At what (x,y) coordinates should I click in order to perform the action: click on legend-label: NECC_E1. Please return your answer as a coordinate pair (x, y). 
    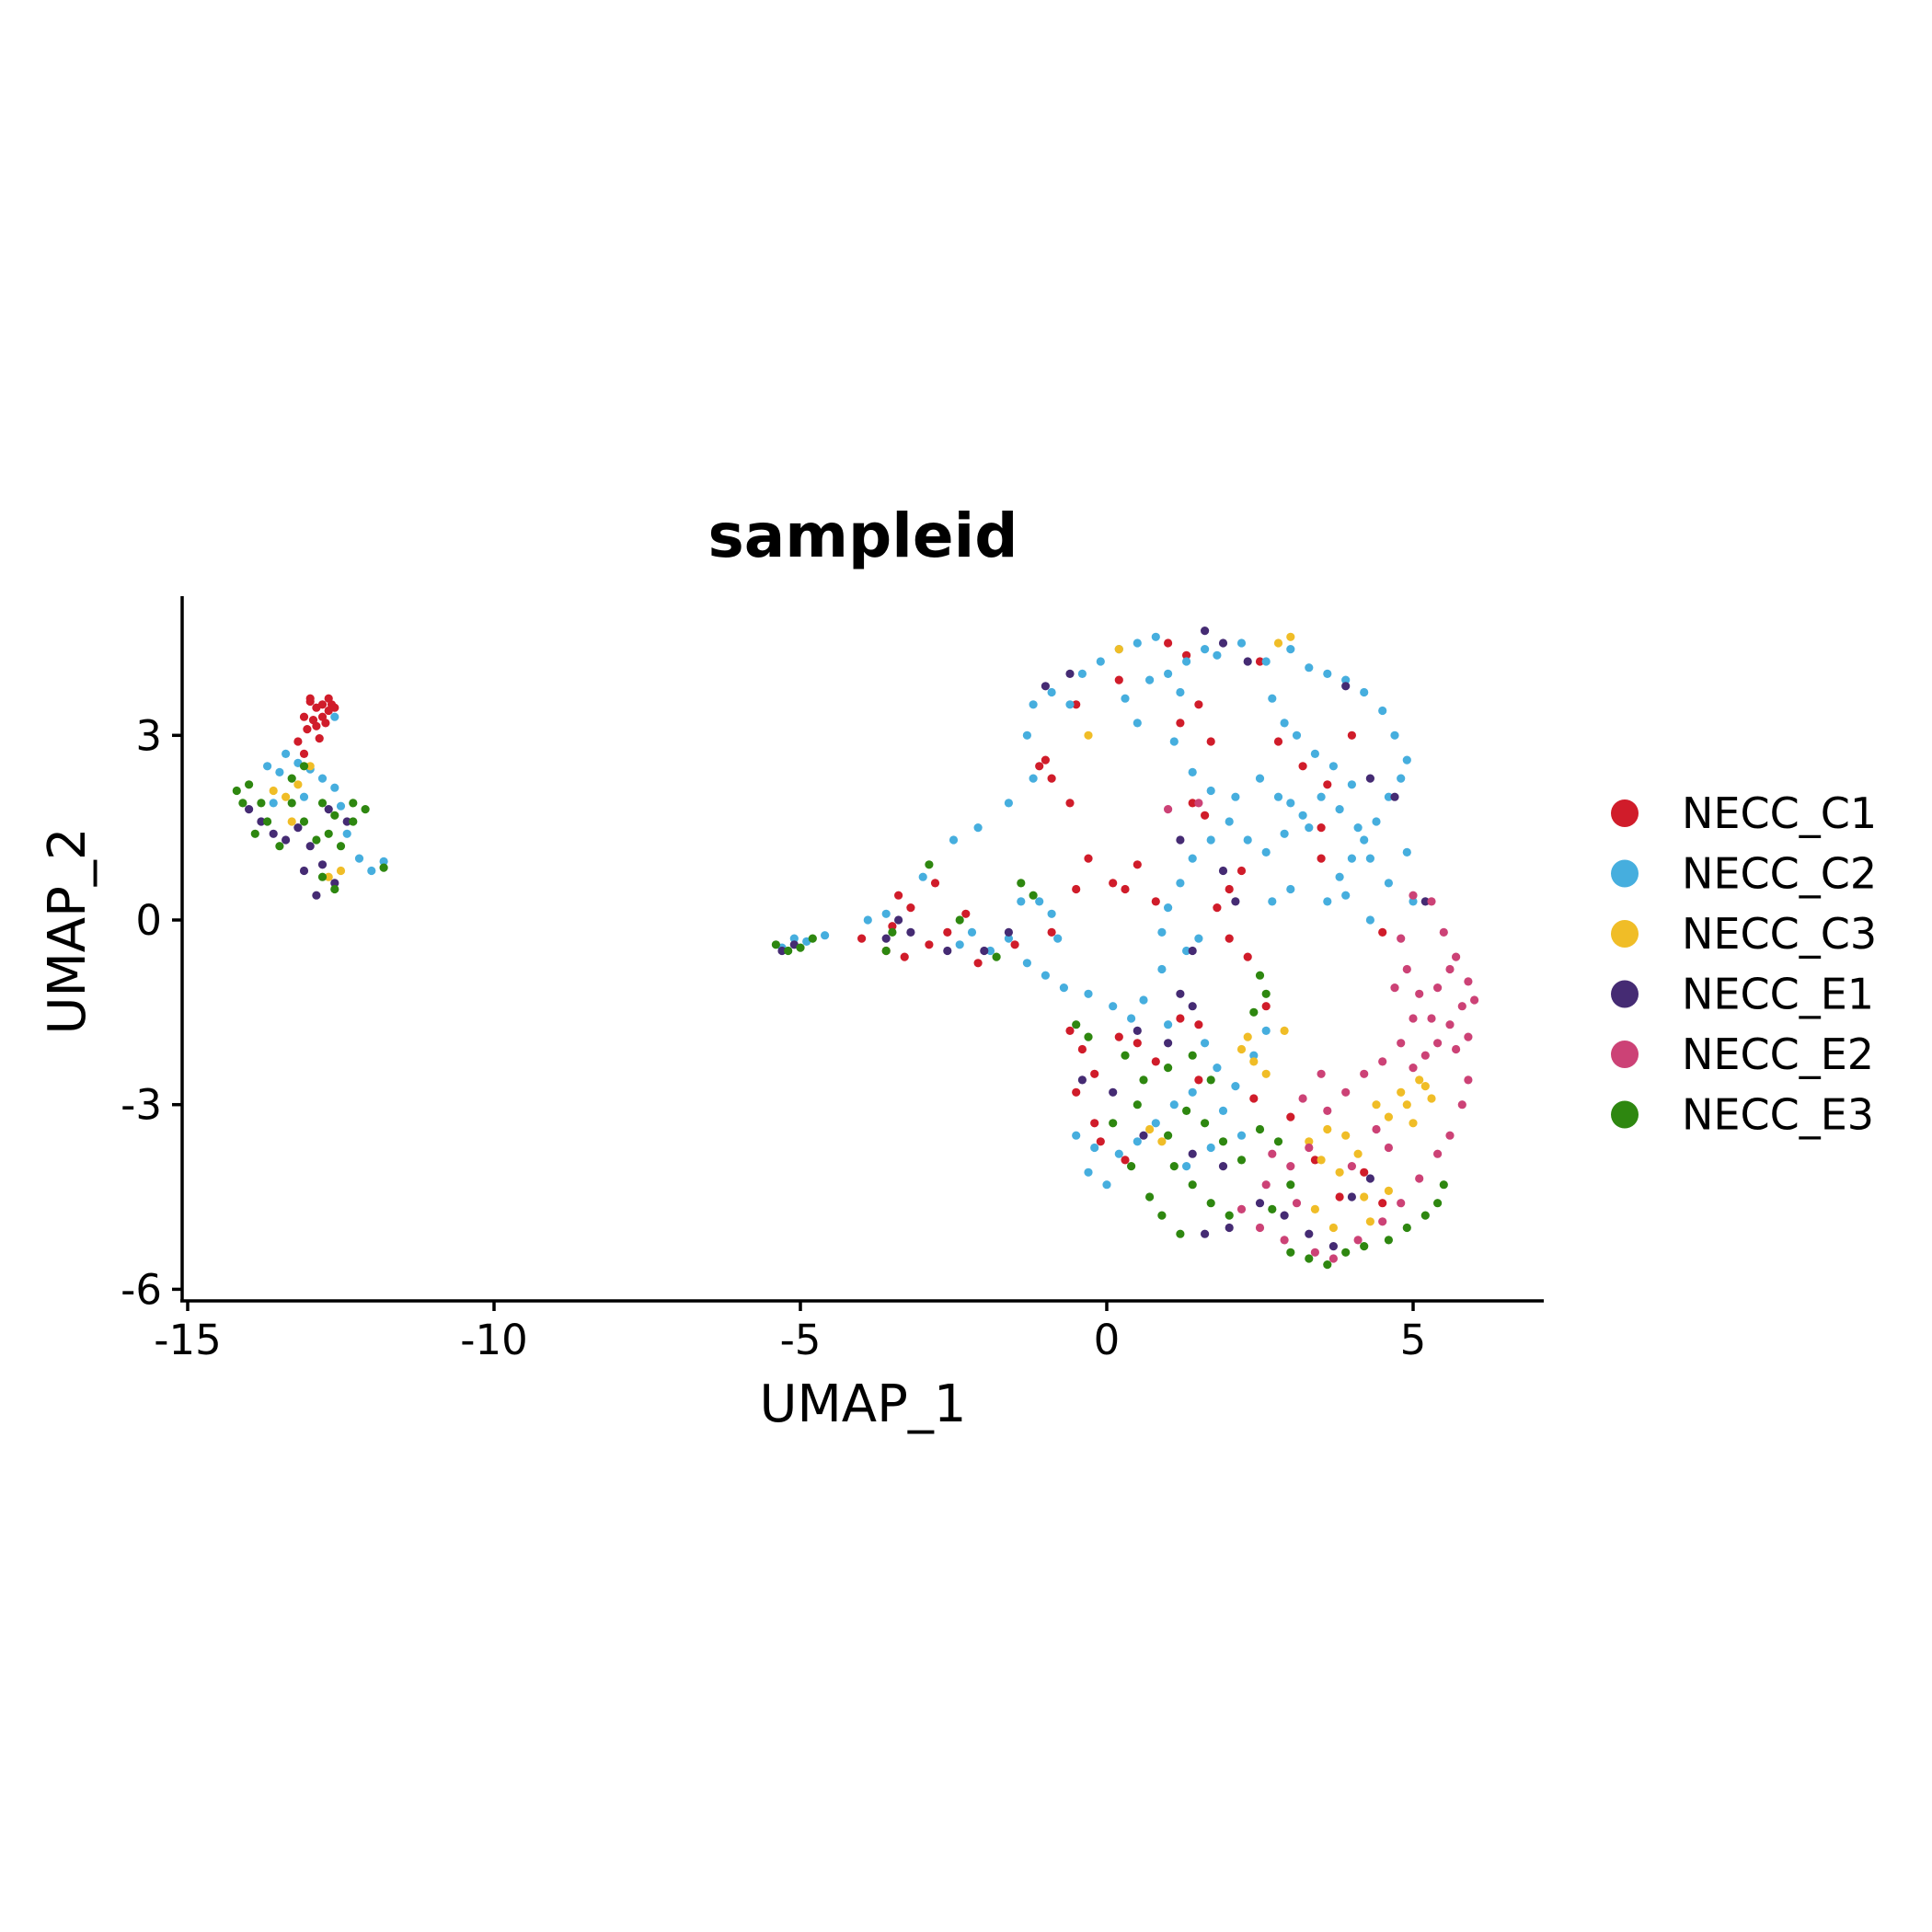
    Looking at the image, I should click on (1778, 995).